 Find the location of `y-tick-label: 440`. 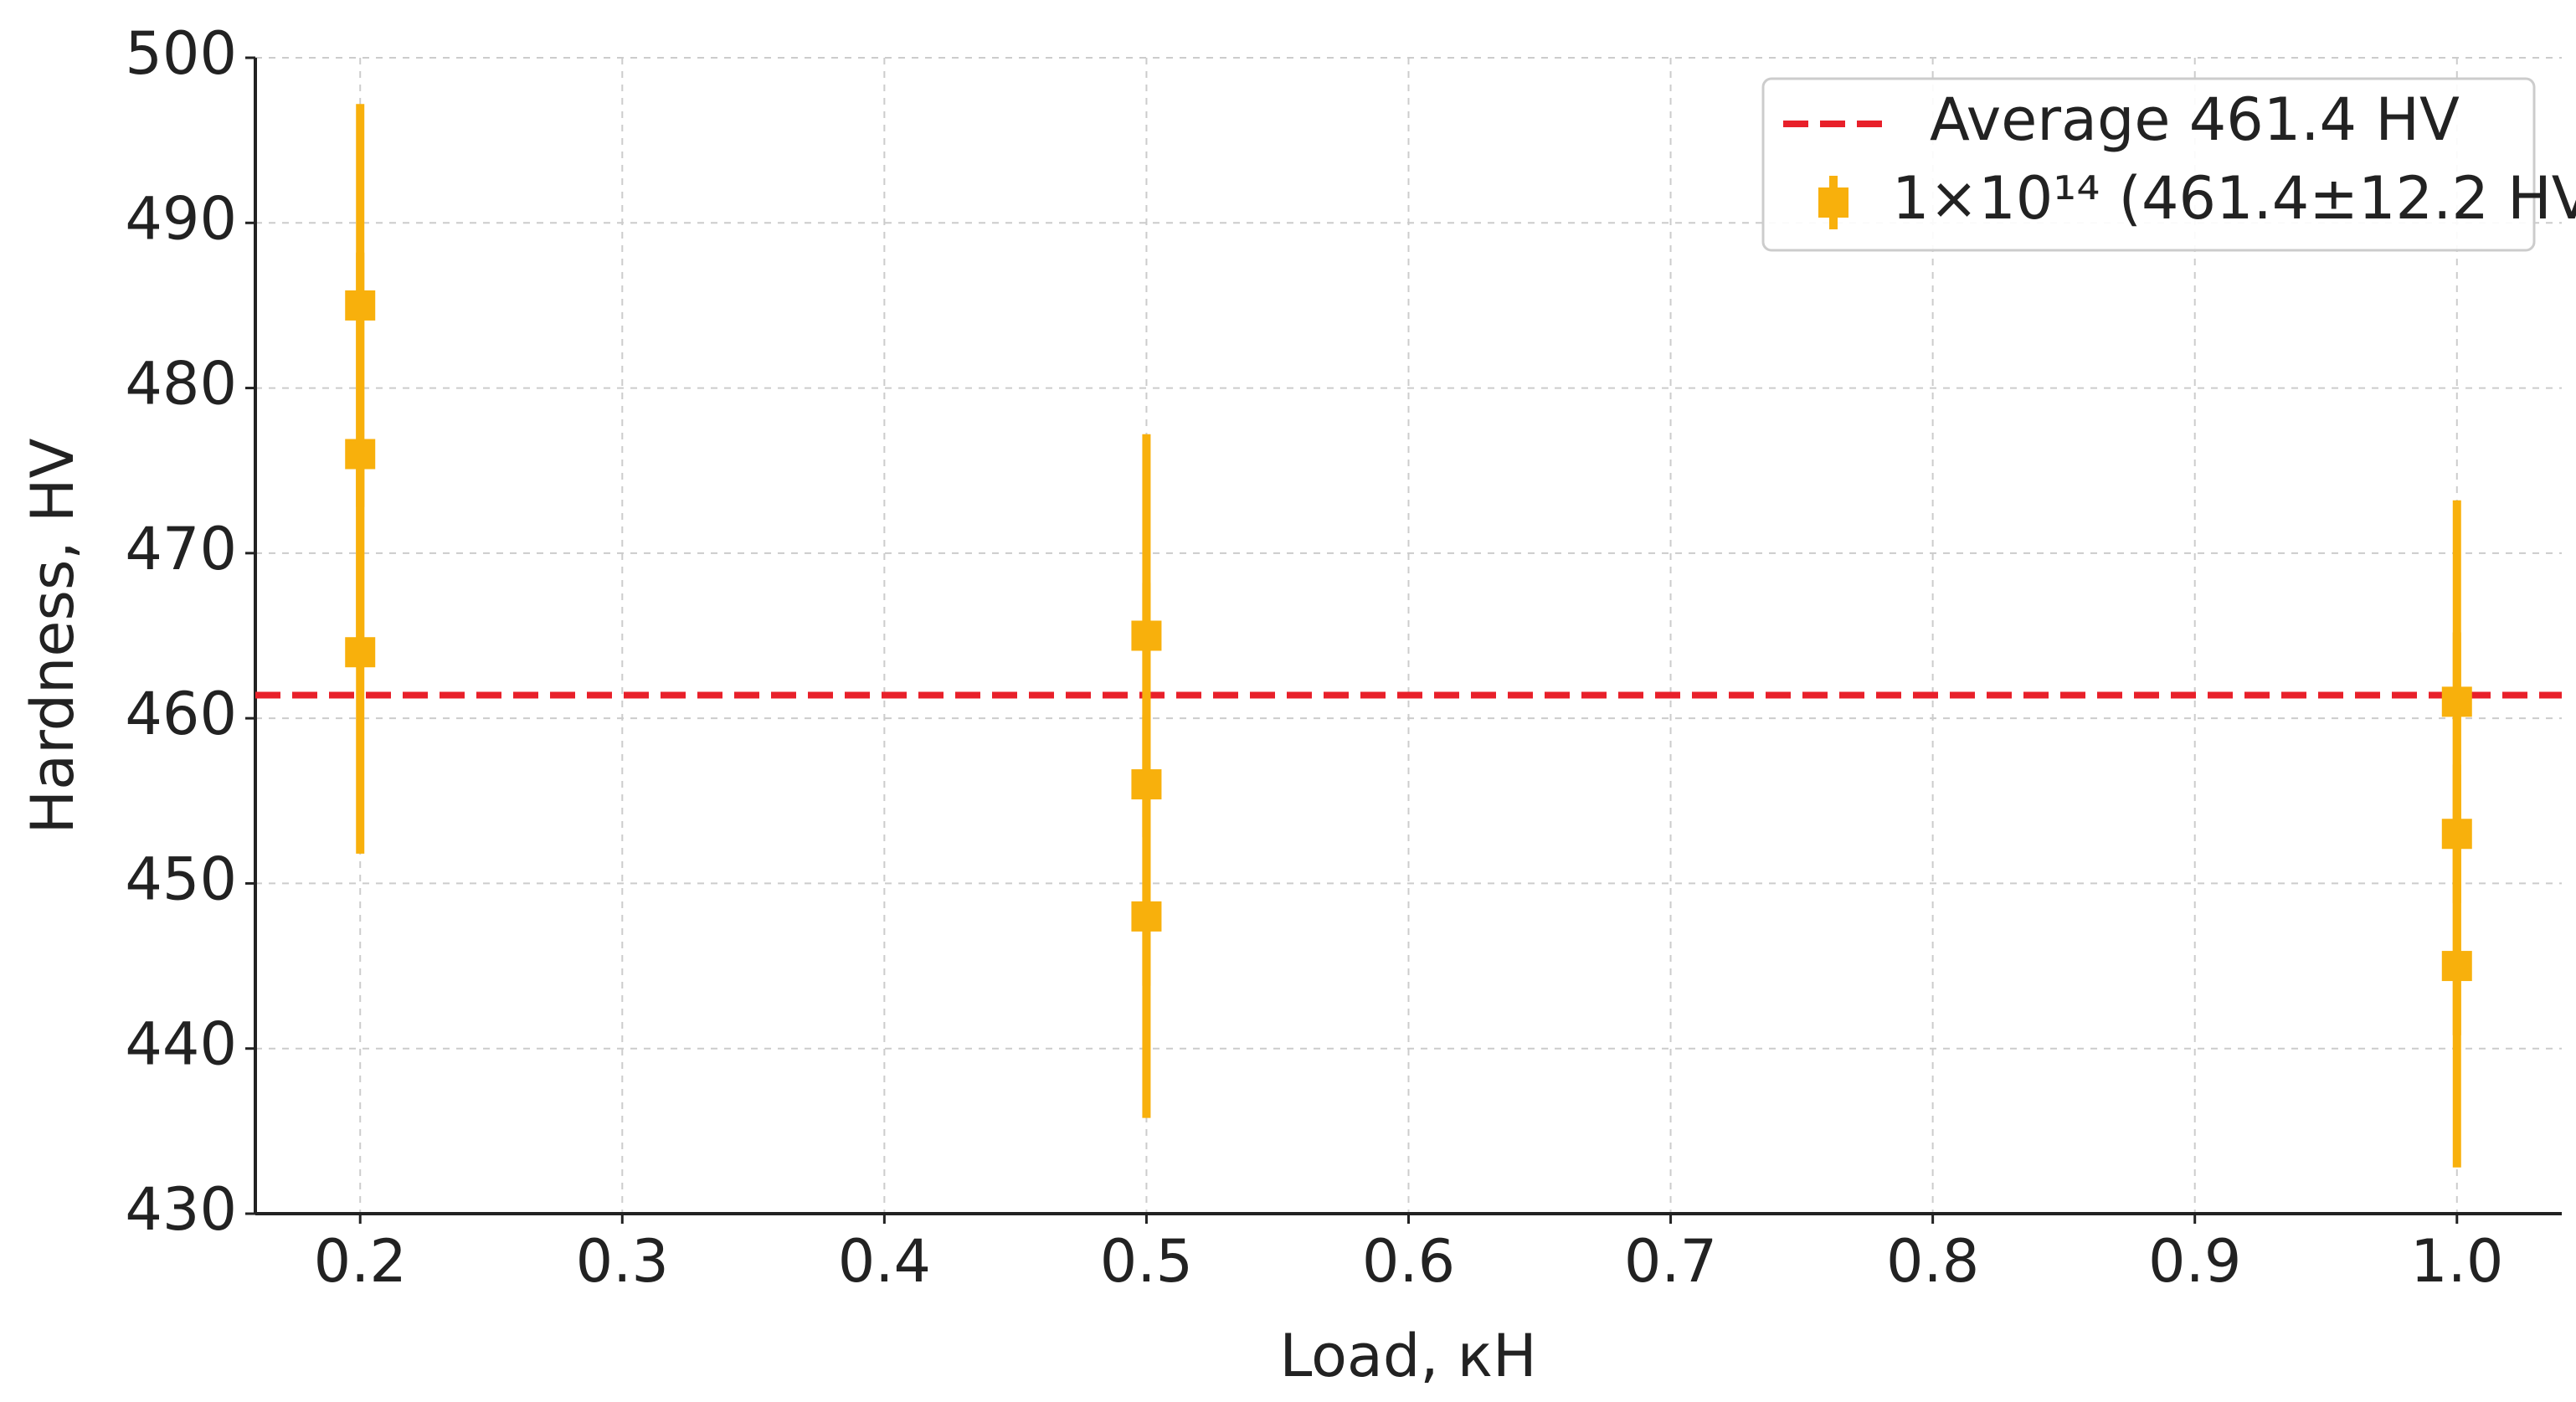

y-tick-label: 440 is located at coordinates (181, 1045).